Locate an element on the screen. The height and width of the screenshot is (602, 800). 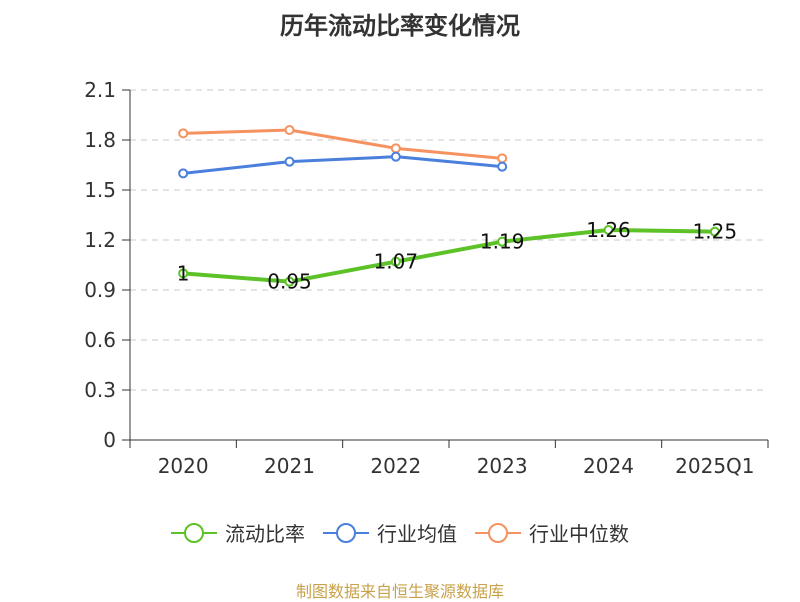
x-tick-label: 2021 is located at coordinates (289, 466).